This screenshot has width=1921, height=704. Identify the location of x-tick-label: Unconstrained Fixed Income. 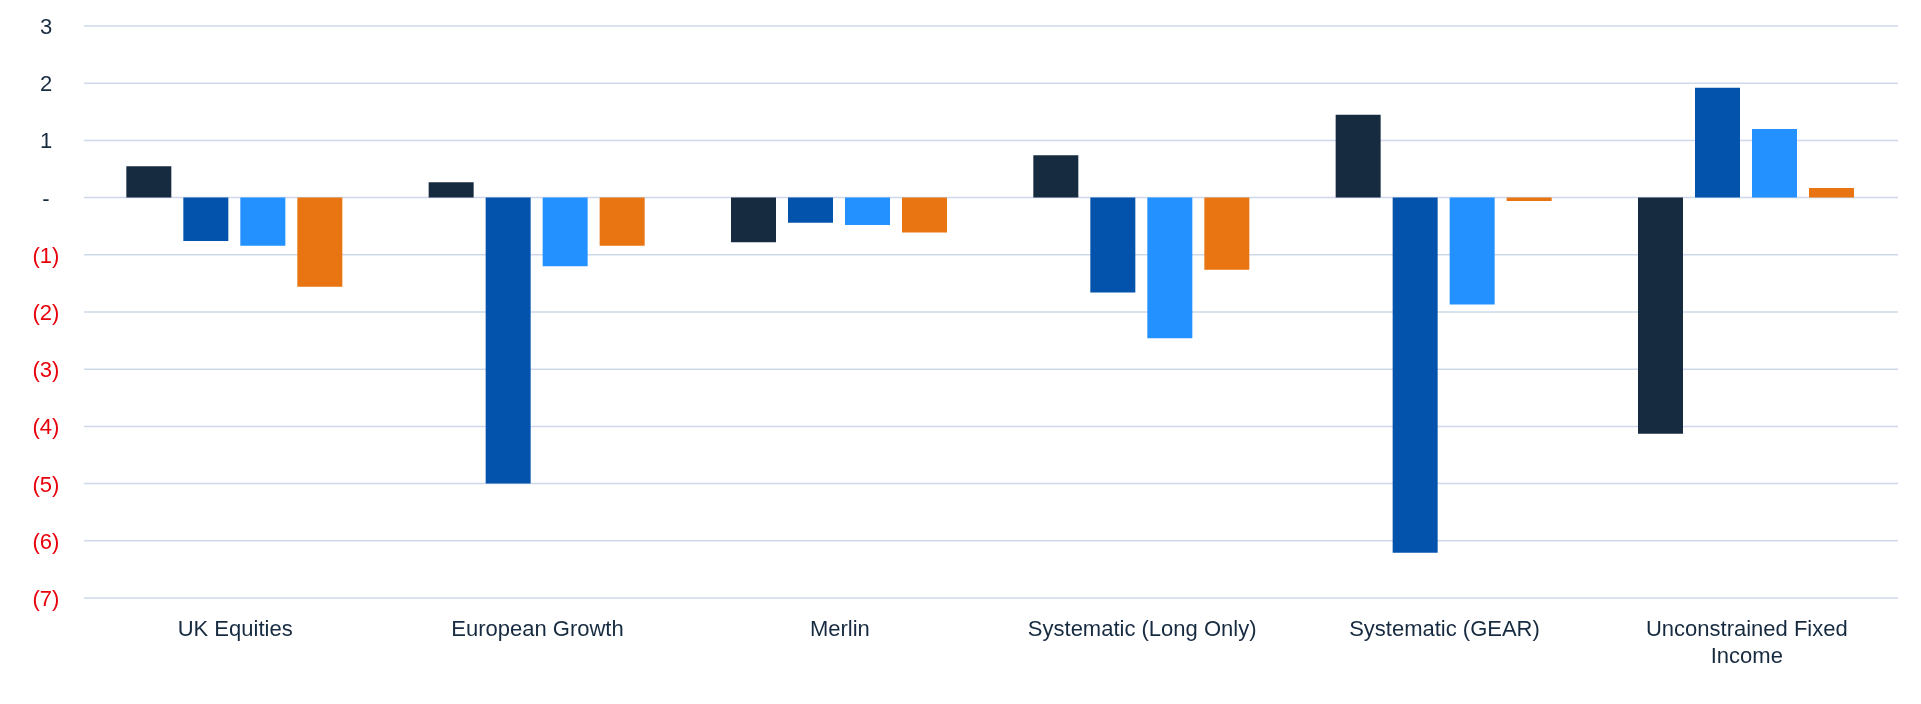
(1746, 642).